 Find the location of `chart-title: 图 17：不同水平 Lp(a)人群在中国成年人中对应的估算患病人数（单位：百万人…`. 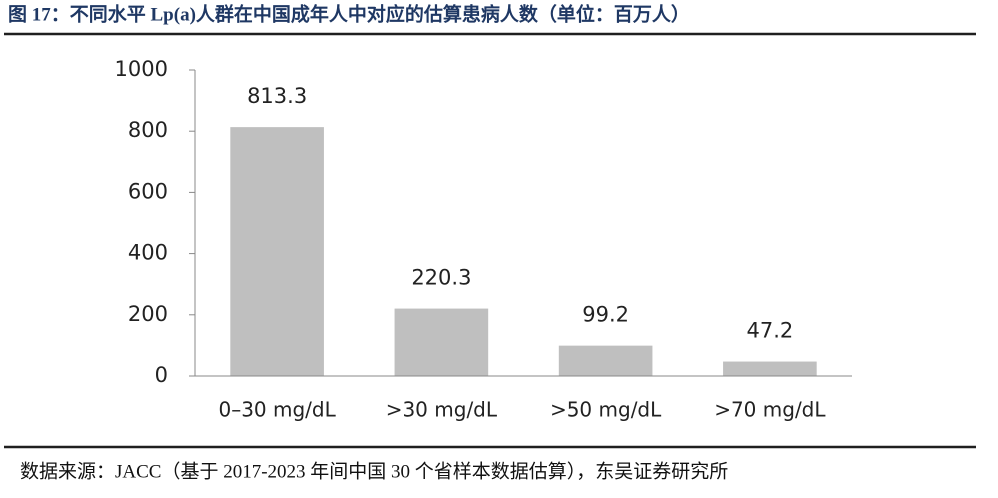

chart-title: 图 17：不同水平 Lp(a)人群在中国成年人中对应的估算患病人数（单位：百万人… is located at coordinates (349, 13).